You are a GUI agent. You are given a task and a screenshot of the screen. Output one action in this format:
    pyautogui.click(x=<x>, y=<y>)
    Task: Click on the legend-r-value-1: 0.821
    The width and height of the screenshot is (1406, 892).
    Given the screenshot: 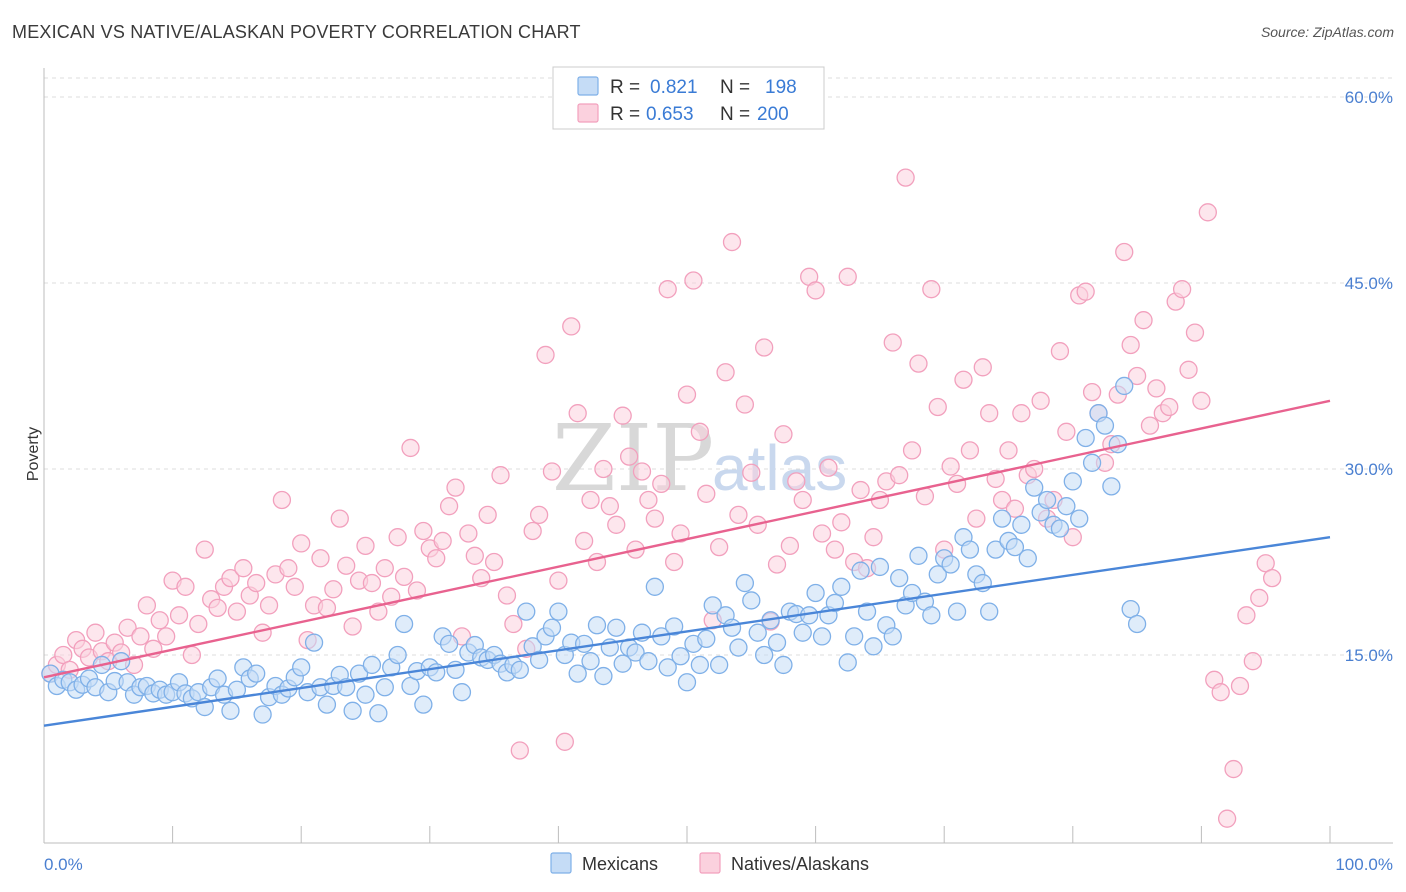 What is the action you would take?
    pyautogui.click(x=674, y=87)
    